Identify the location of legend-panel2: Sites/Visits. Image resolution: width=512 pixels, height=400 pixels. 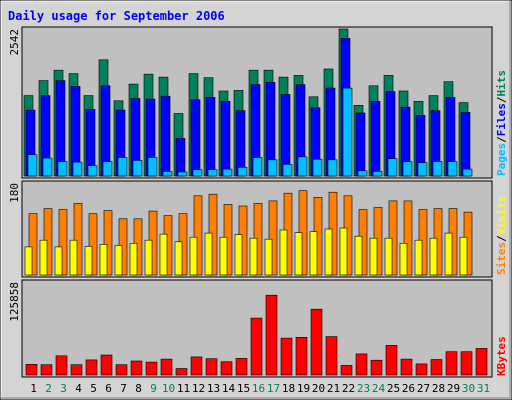
(501, 236).